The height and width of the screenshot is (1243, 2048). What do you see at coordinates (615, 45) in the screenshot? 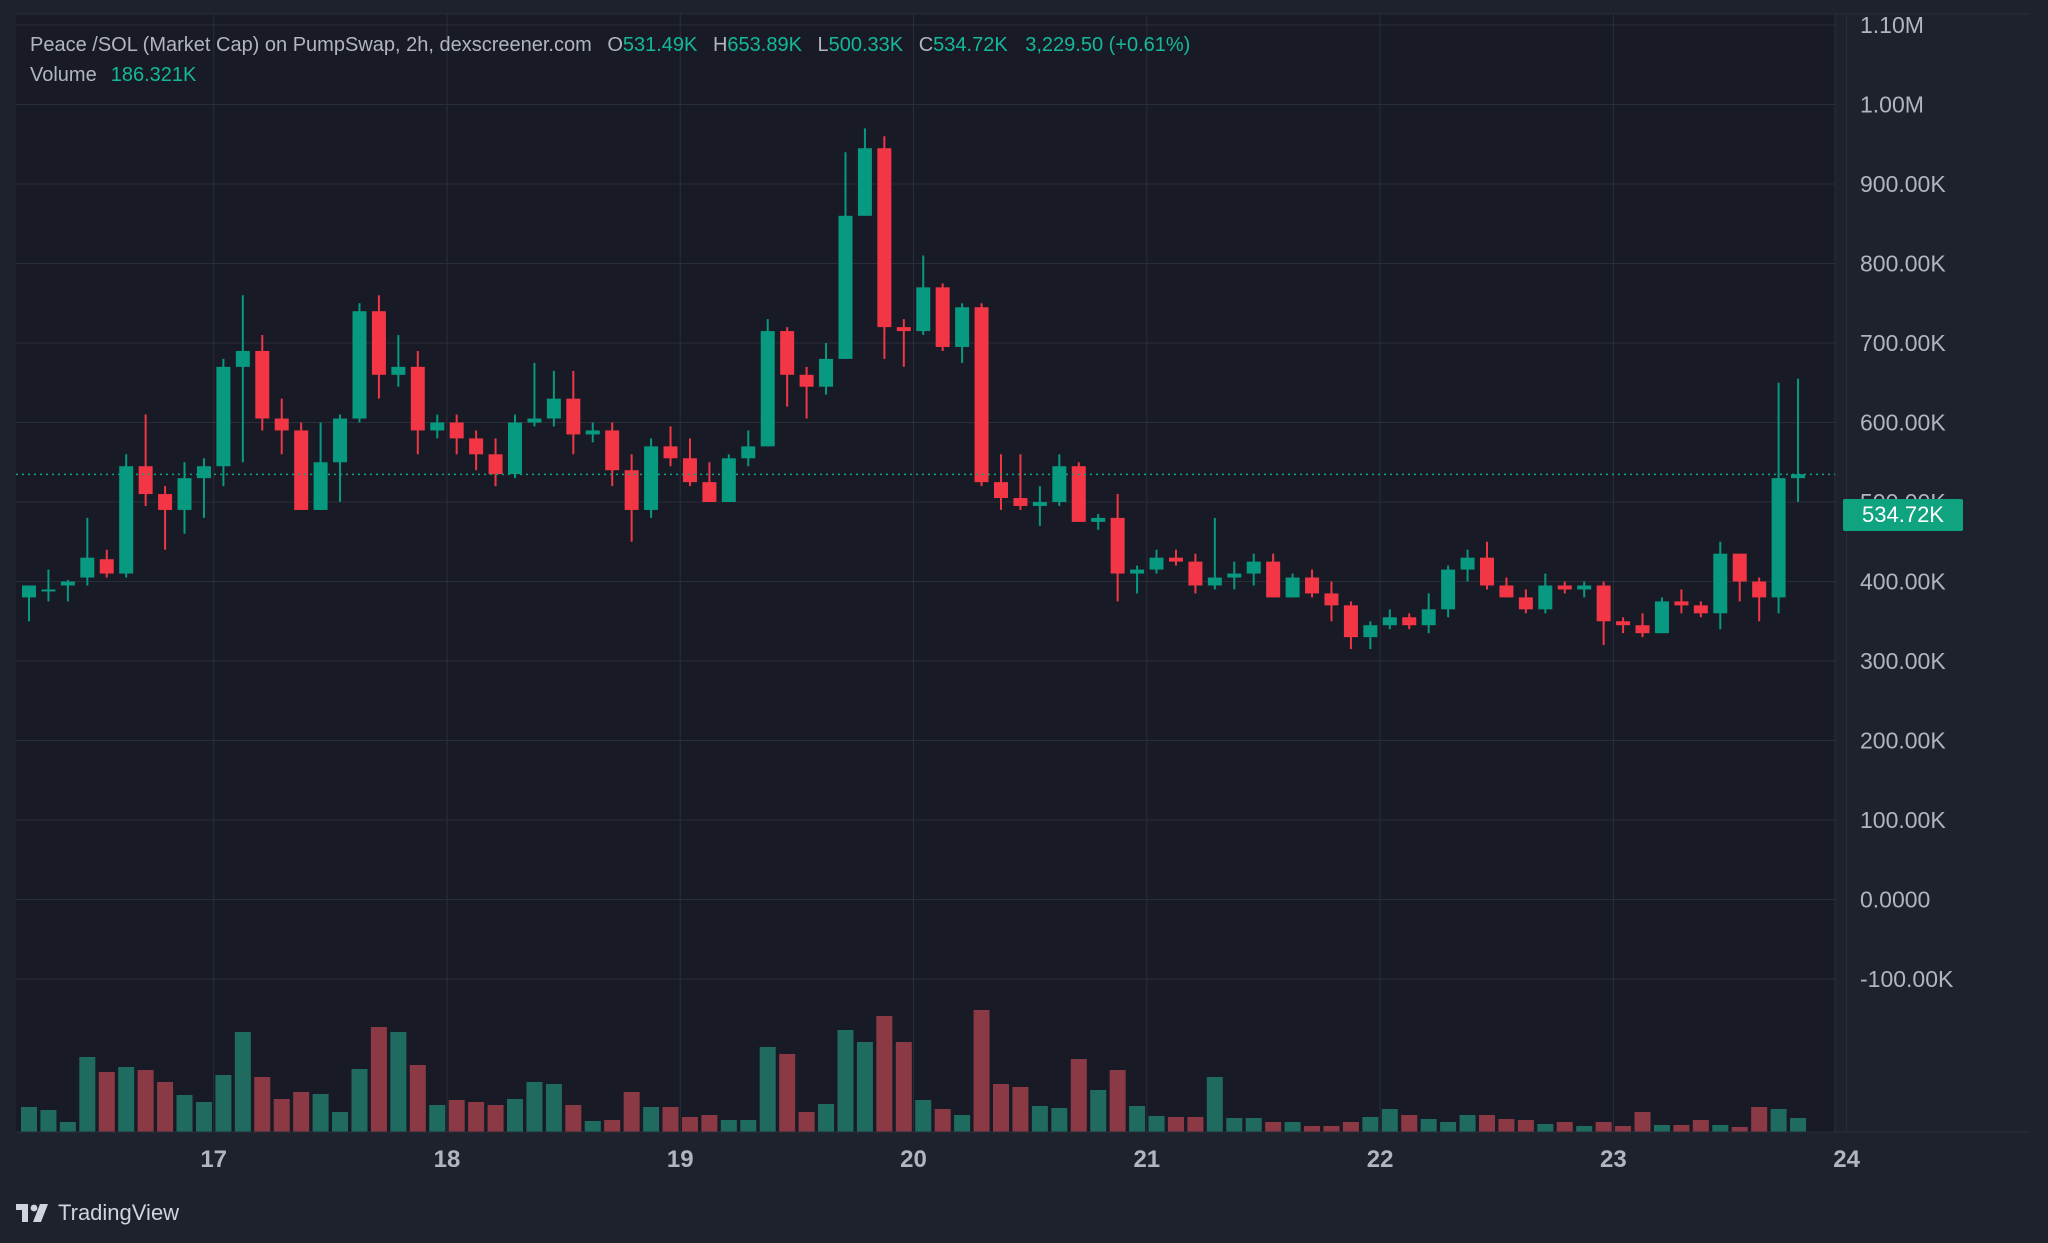
I see `open-key: O` at bounding box center [615, 45].